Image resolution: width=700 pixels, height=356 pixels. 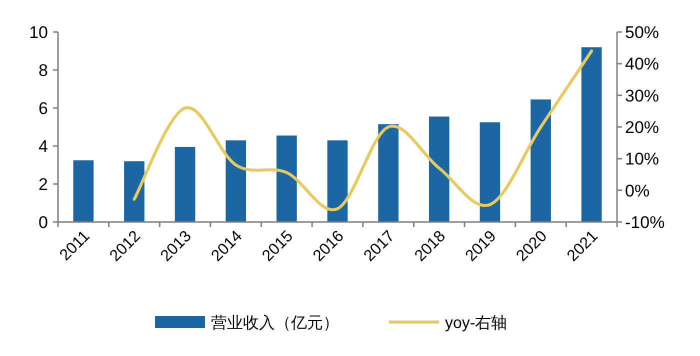 What do you see at coordinates (645, 222) in the screenshot?
I see `y2-tick-label: -10%` at bounding box center [645, 222].